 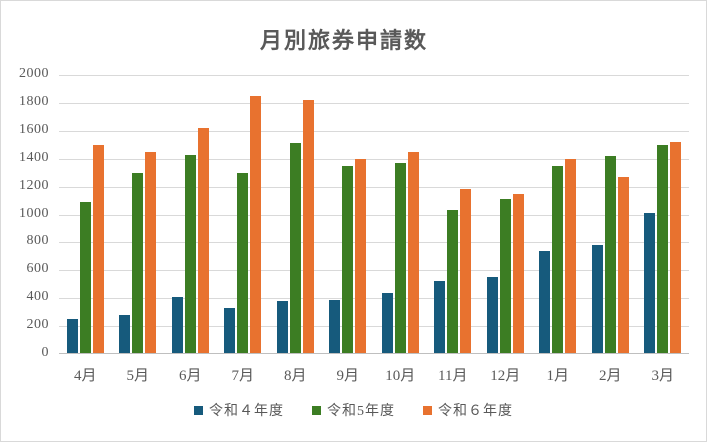 I want to click on chart-title: 月別旅券申請数, so click(x=343, y=40).